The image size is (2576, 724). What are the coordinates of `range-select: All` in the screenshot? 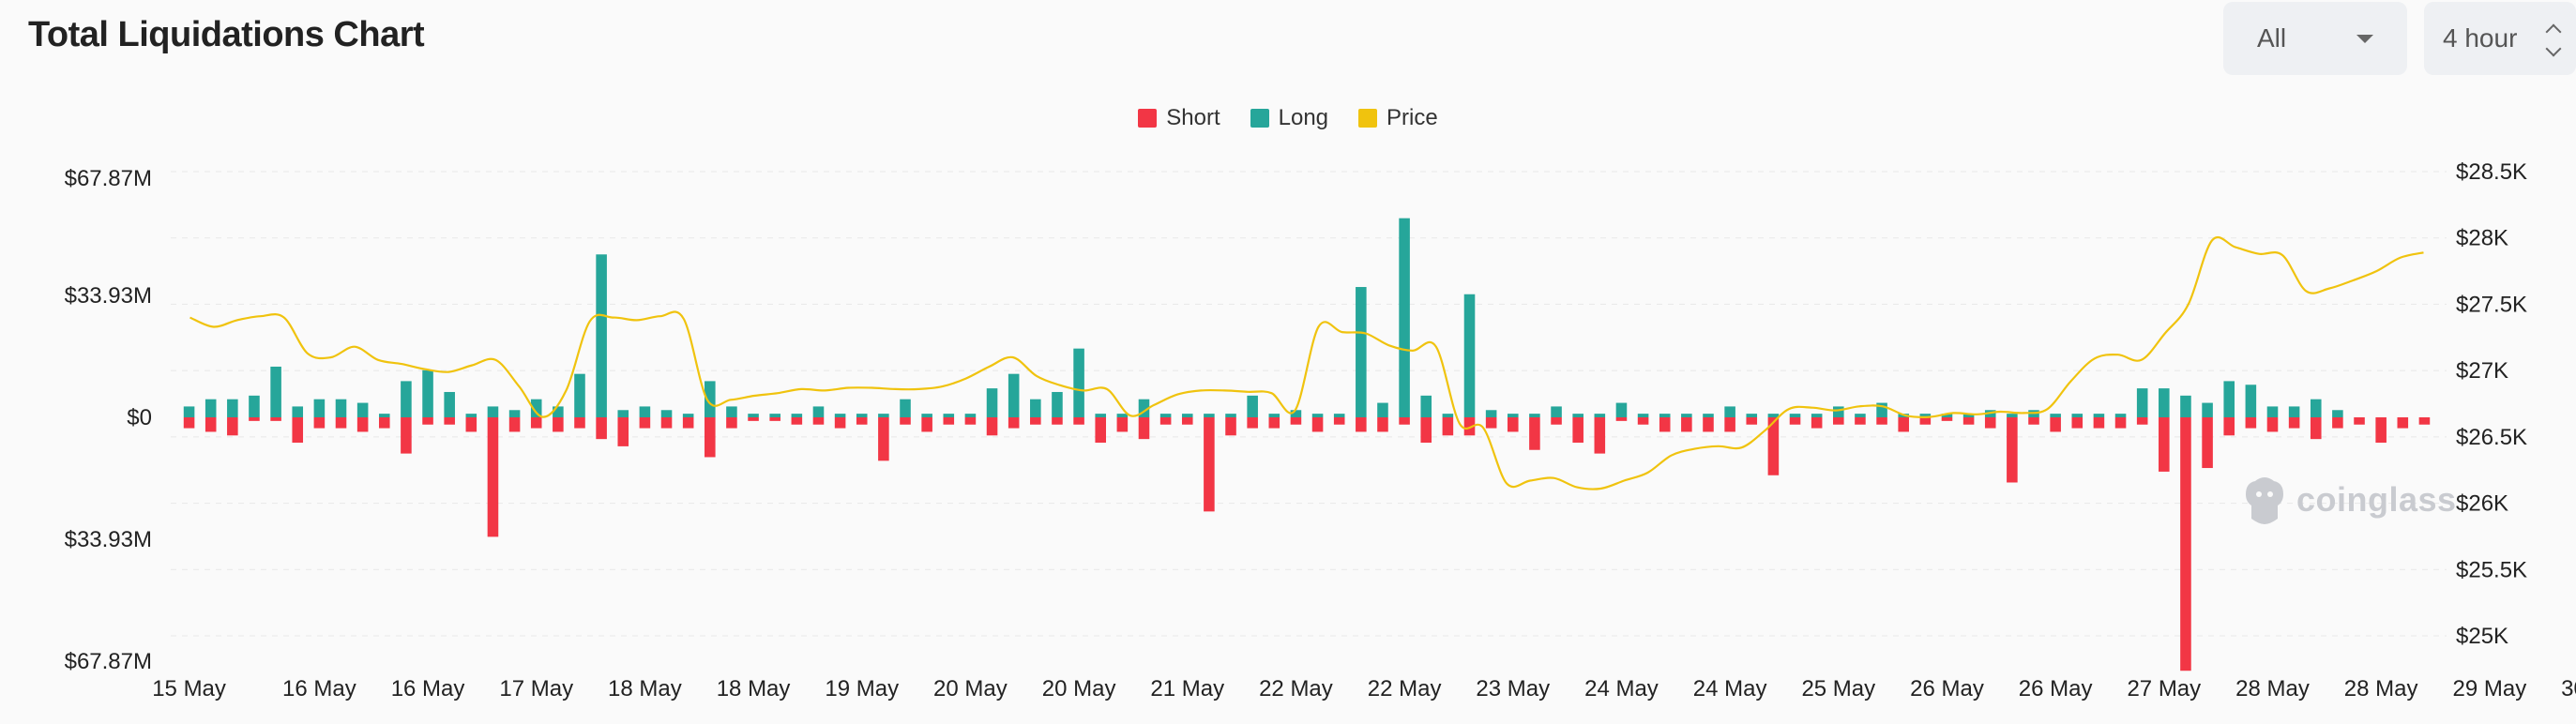 It's located at (2315, 38).